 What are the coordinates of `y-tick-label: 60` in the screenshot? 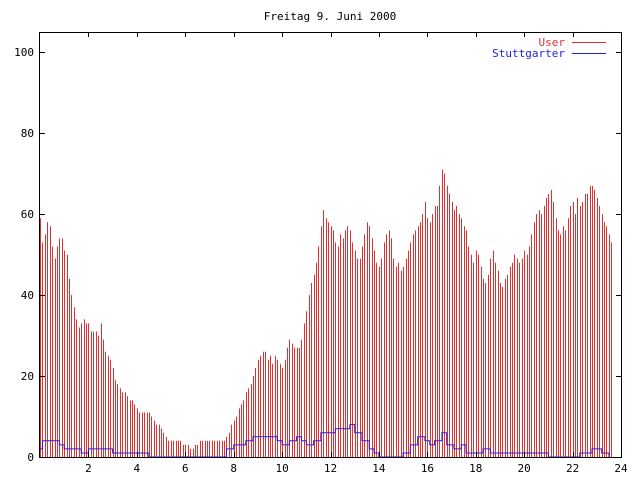 It's located at (27, 214).